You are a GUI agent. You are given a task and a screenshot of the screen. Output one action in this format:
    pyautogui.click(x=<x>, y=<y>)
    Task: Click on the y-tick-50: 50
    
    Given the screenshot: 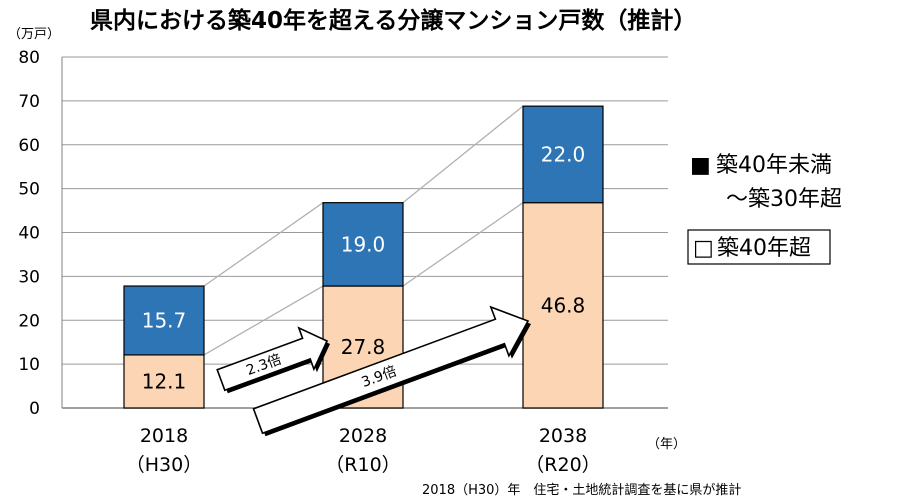 What is the action you would take?
    pyautogui.click(x=29, y=190)
    